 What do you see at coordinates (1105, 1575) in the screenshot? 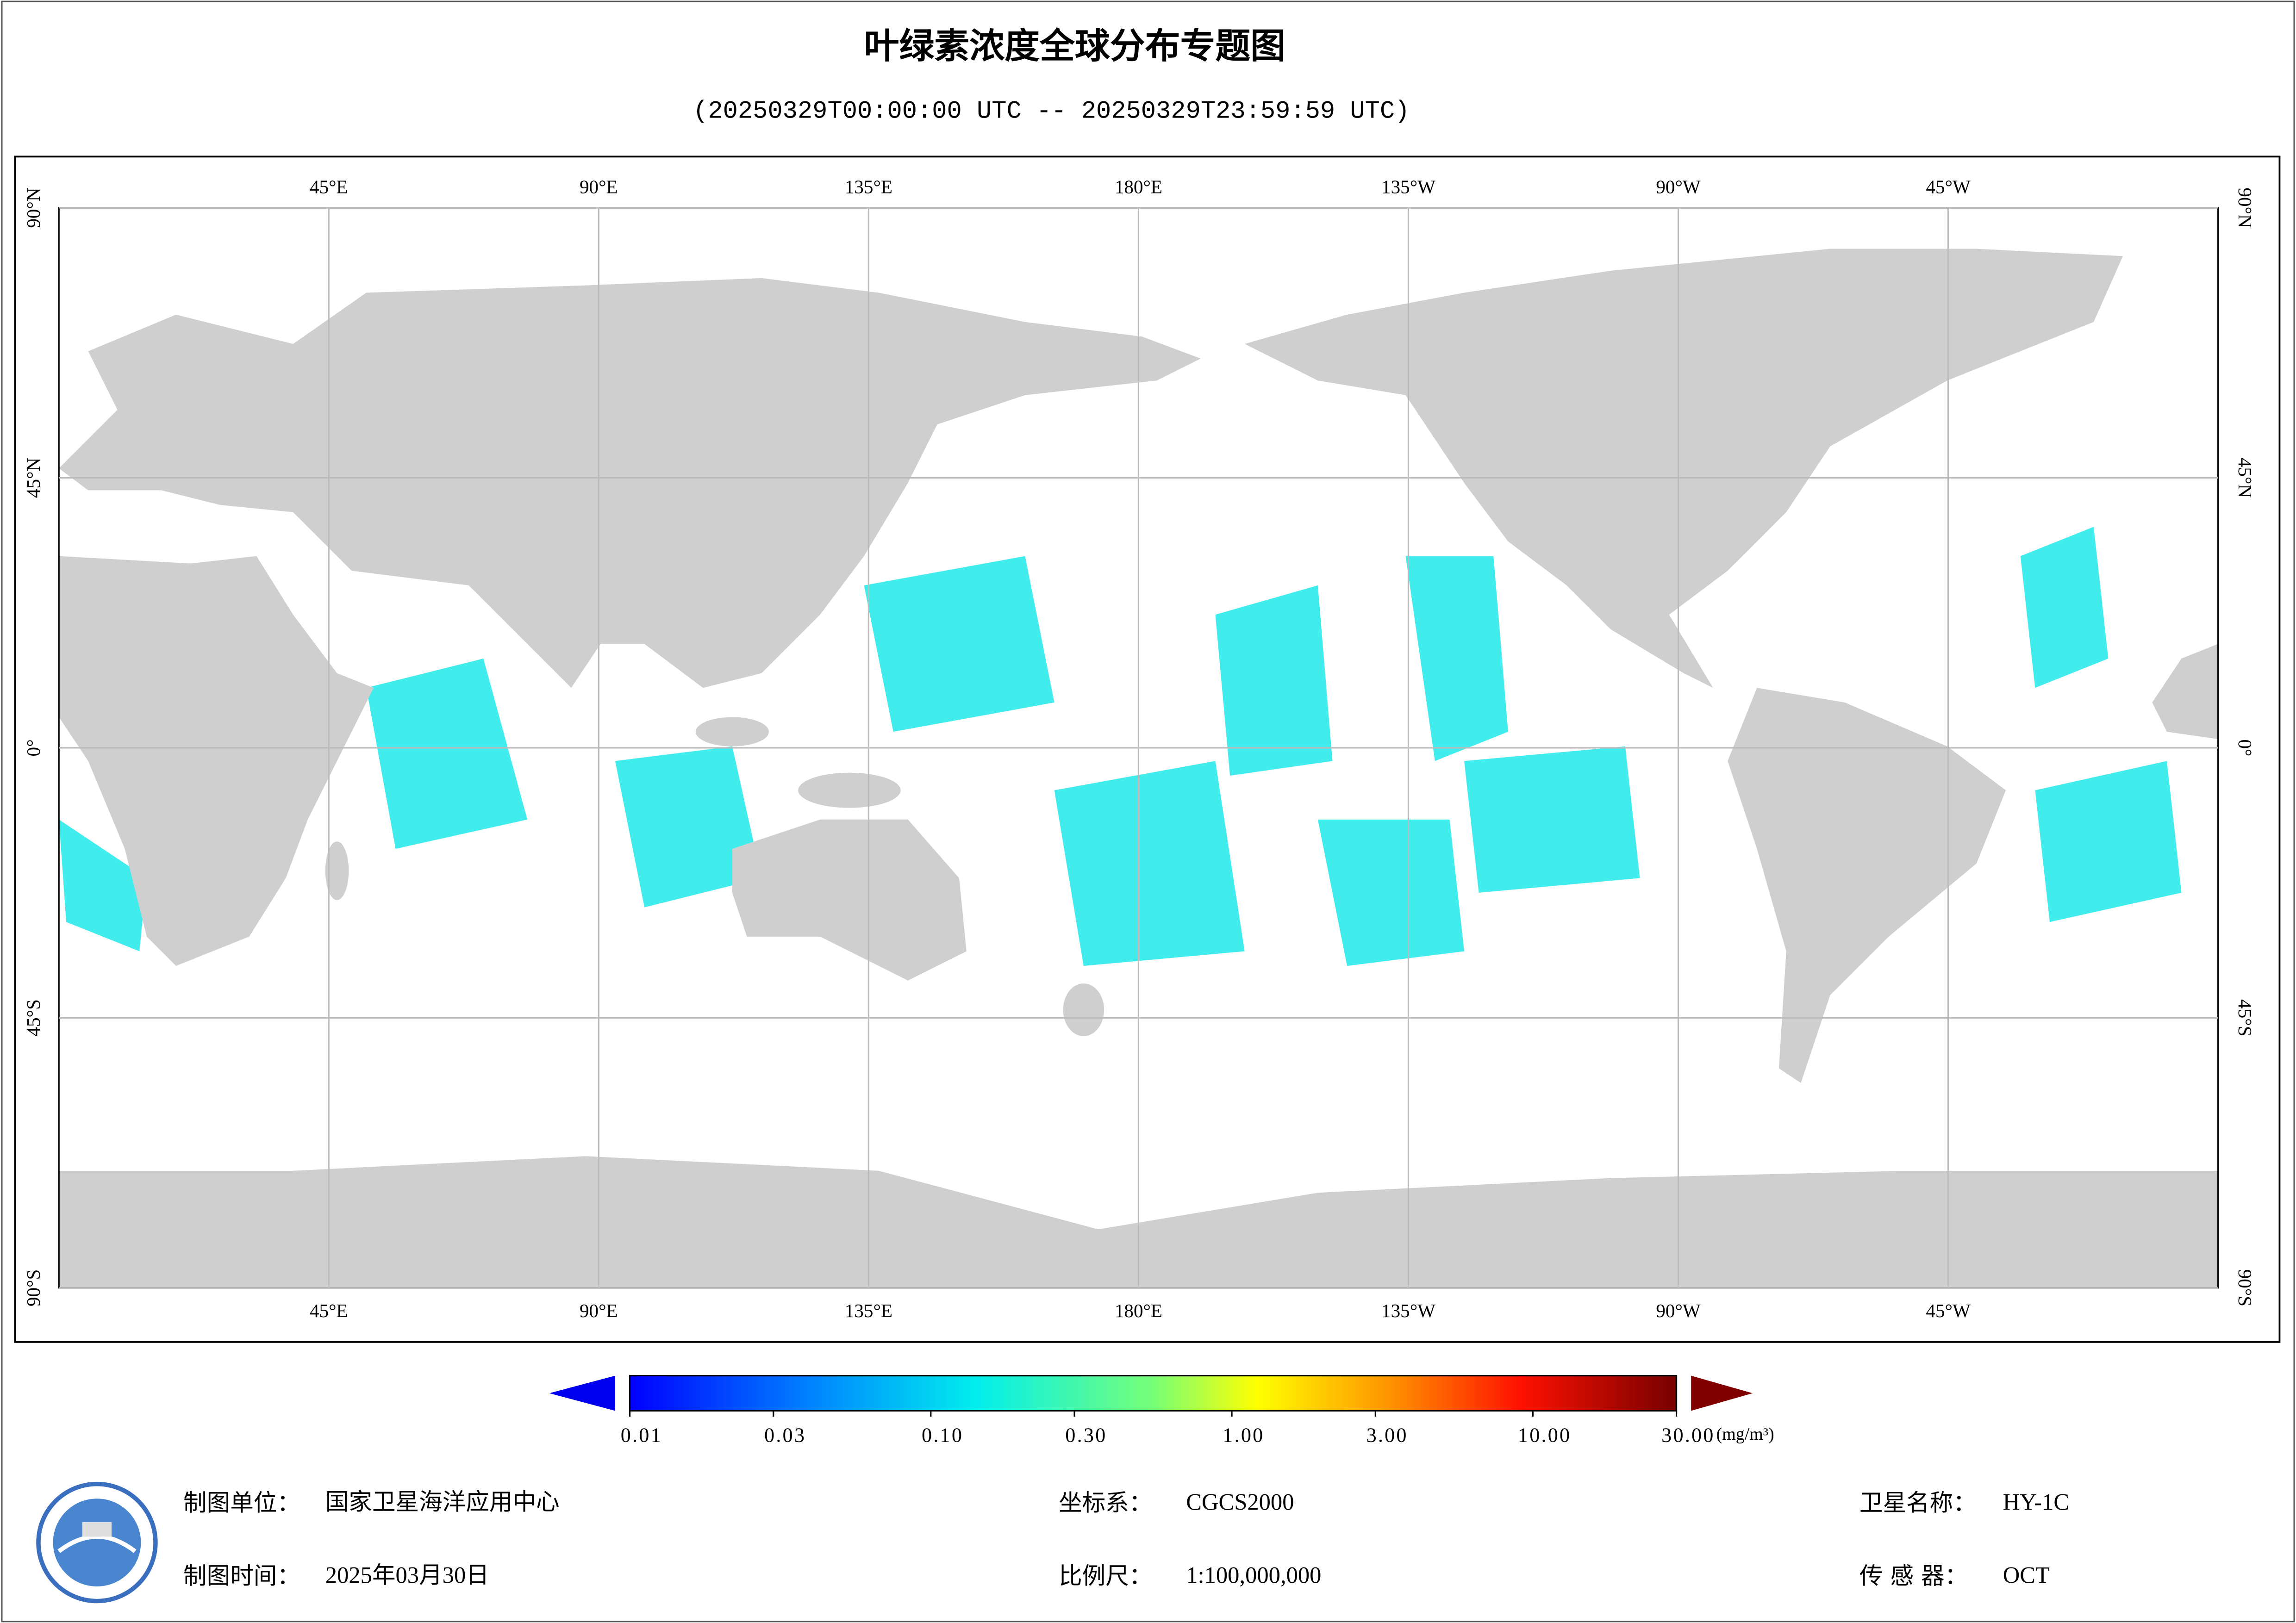
I see `footer-label: 比例尺：` at bounding box center [1105, 1575].